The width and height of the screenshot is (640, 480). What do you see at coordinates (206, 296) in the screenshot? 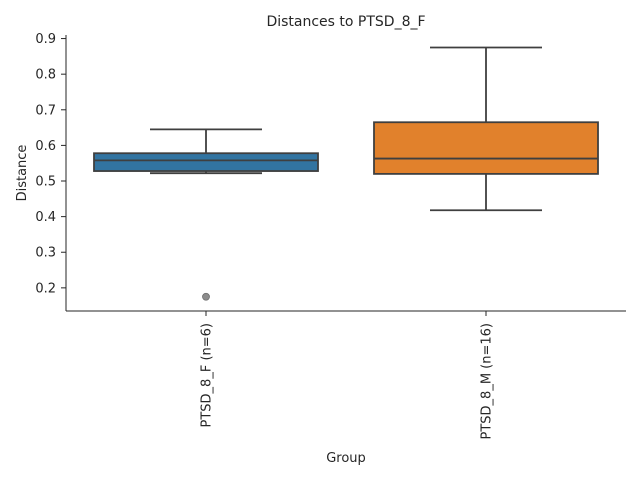
I see `outlier-point` at bounding box center [206, 296].